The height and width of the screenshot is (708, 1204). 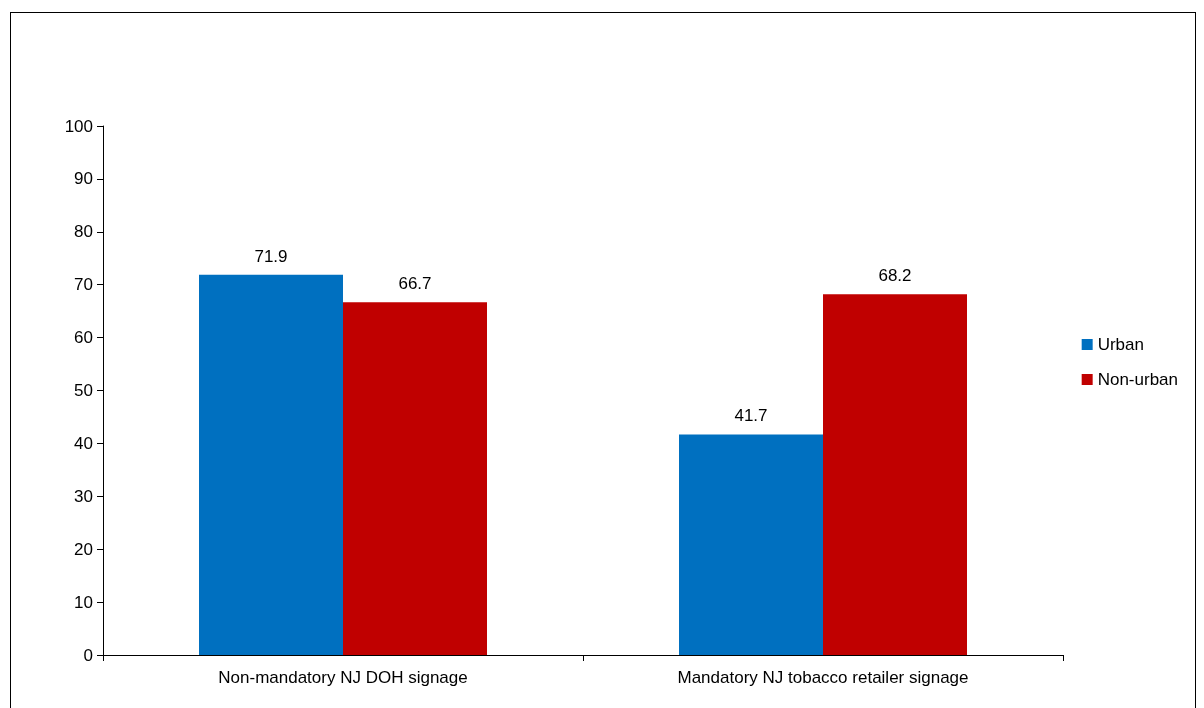 What do you see at coordinates (83, 390) in the screenshot?
I see `y-tick-label: 50` at bounding box center [83, 390].